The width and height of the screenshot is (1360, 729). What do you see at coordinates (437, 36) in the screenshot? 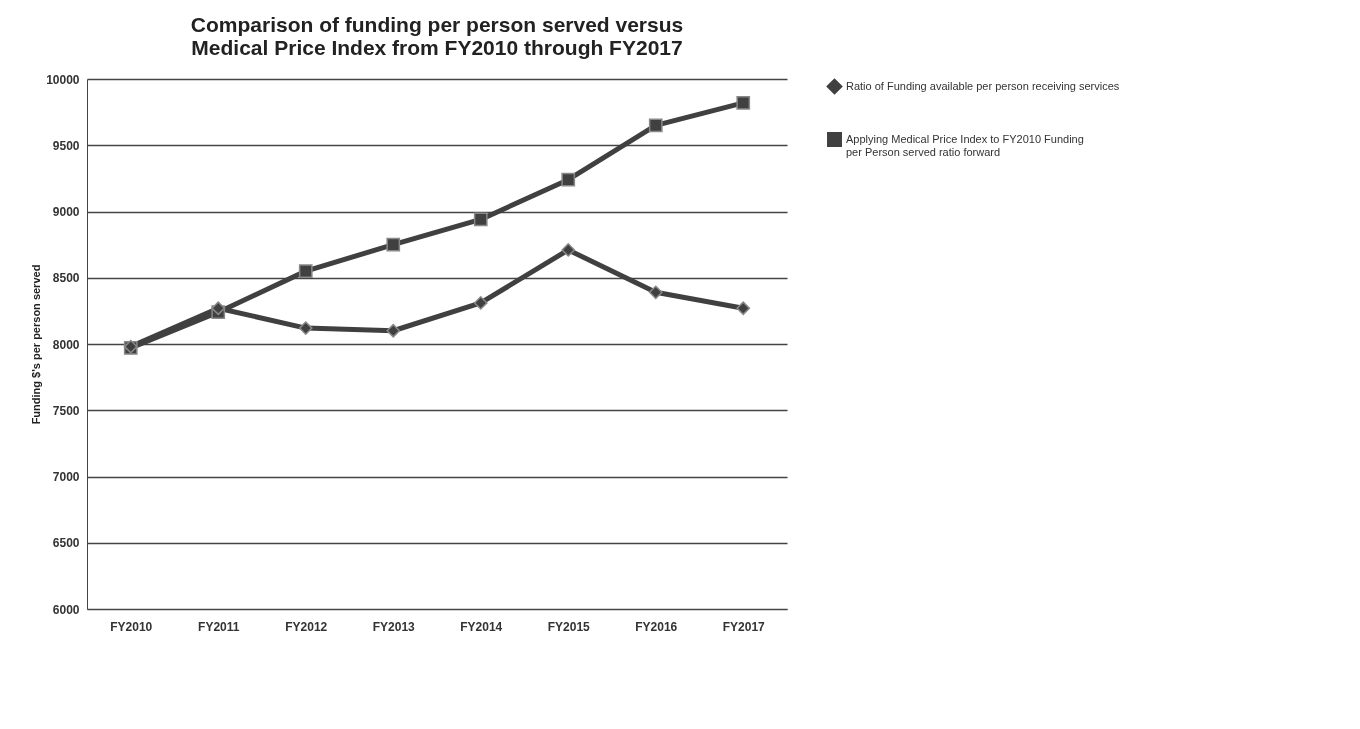
I see `chart-title: Comparison of funding per person served versus Medical Price Index from FY2010 through FY2017` at bounding box center [437, 36].